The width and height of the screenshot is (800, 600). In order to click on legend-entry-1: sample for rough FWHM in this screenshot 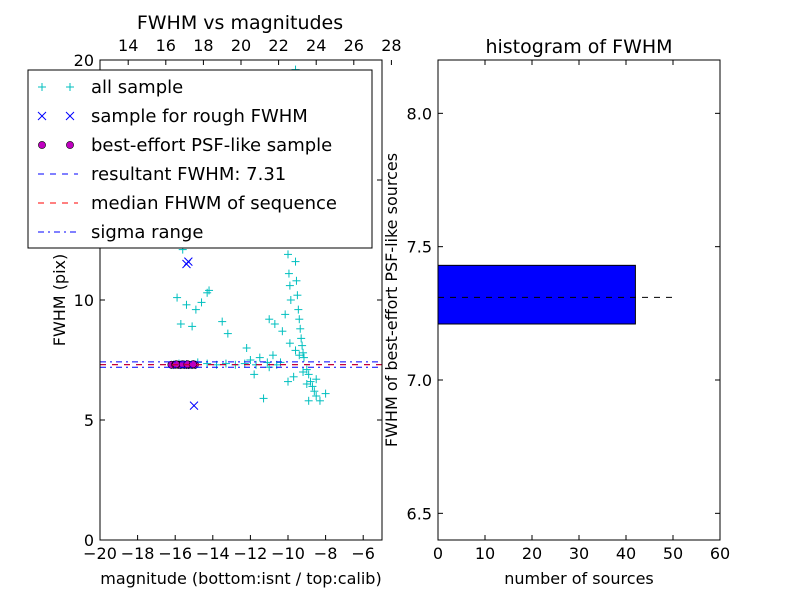, I will do `click(172, 116)`.